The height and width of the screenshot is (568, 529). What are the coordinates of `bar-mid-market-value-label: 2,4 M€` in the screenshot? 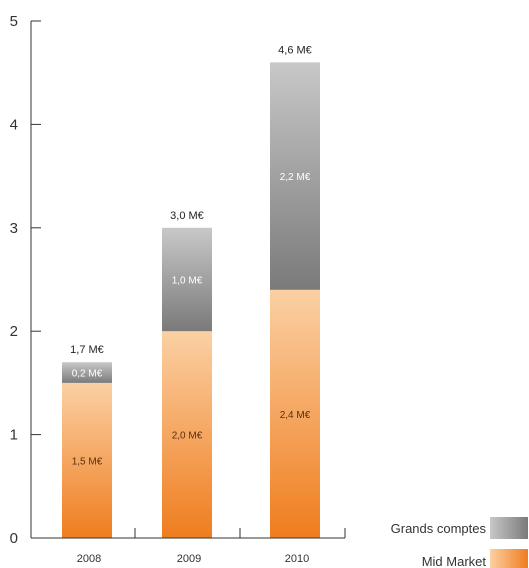 It's located at (295, 415).